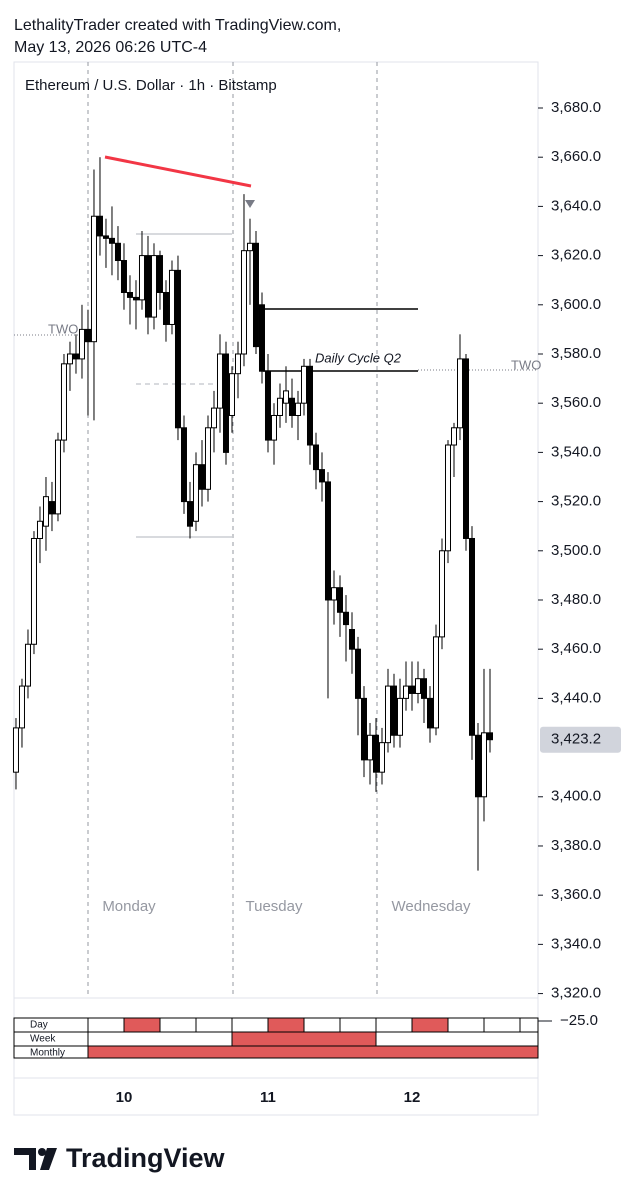  What do you see at coordinates (129, 906) in the screenshot?
I see `day-label: Monday` at bounding box center [129, 906].